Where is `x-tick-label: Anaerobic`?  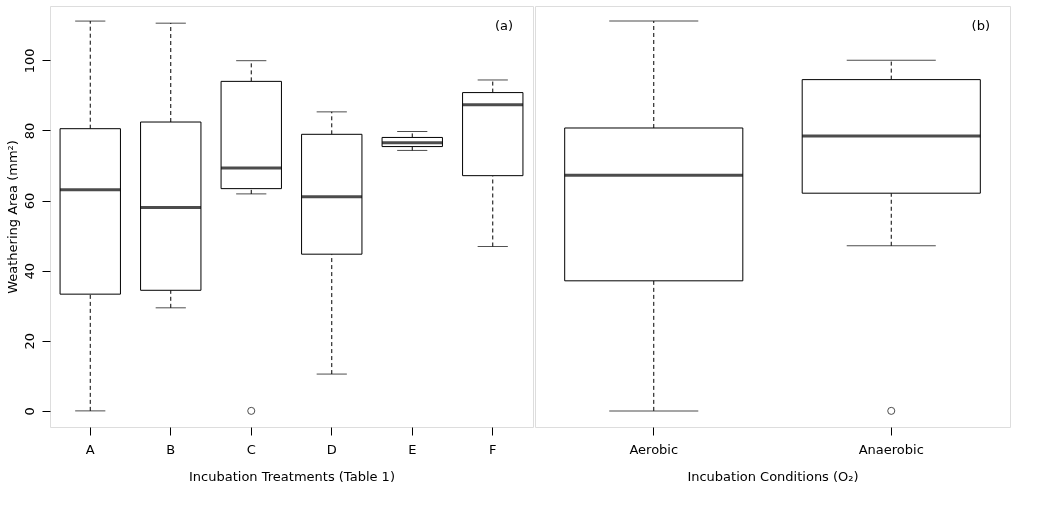 x-tick-label: Anaerobic is located at coordinates (891, 449).